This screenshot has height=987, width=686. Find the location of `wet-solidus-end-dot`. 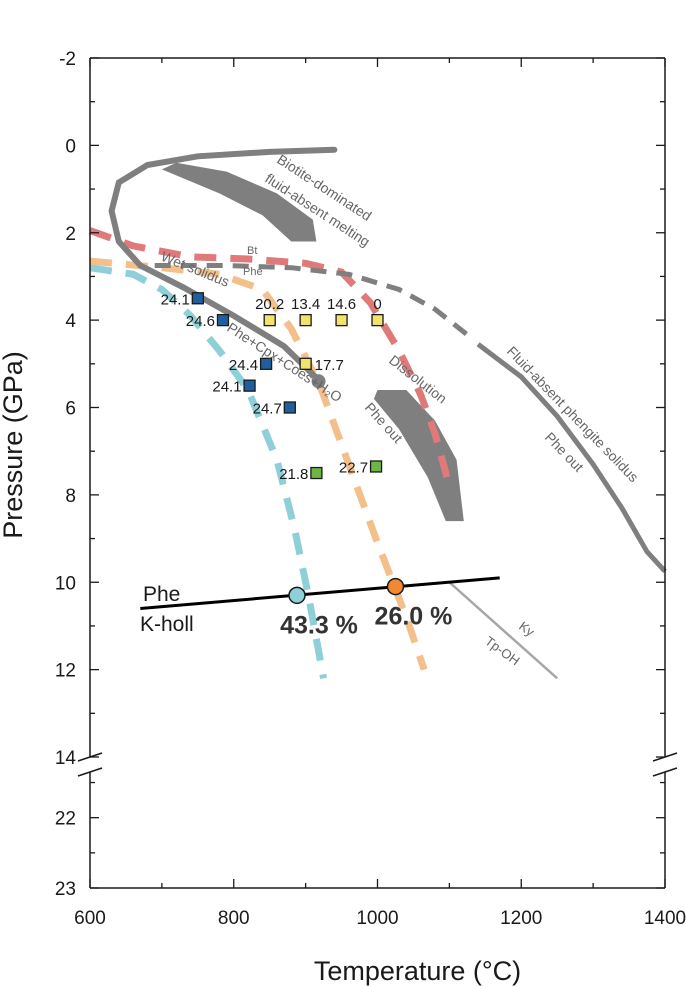

wet-solidus-end-dot is located at coordinates (318, 381).